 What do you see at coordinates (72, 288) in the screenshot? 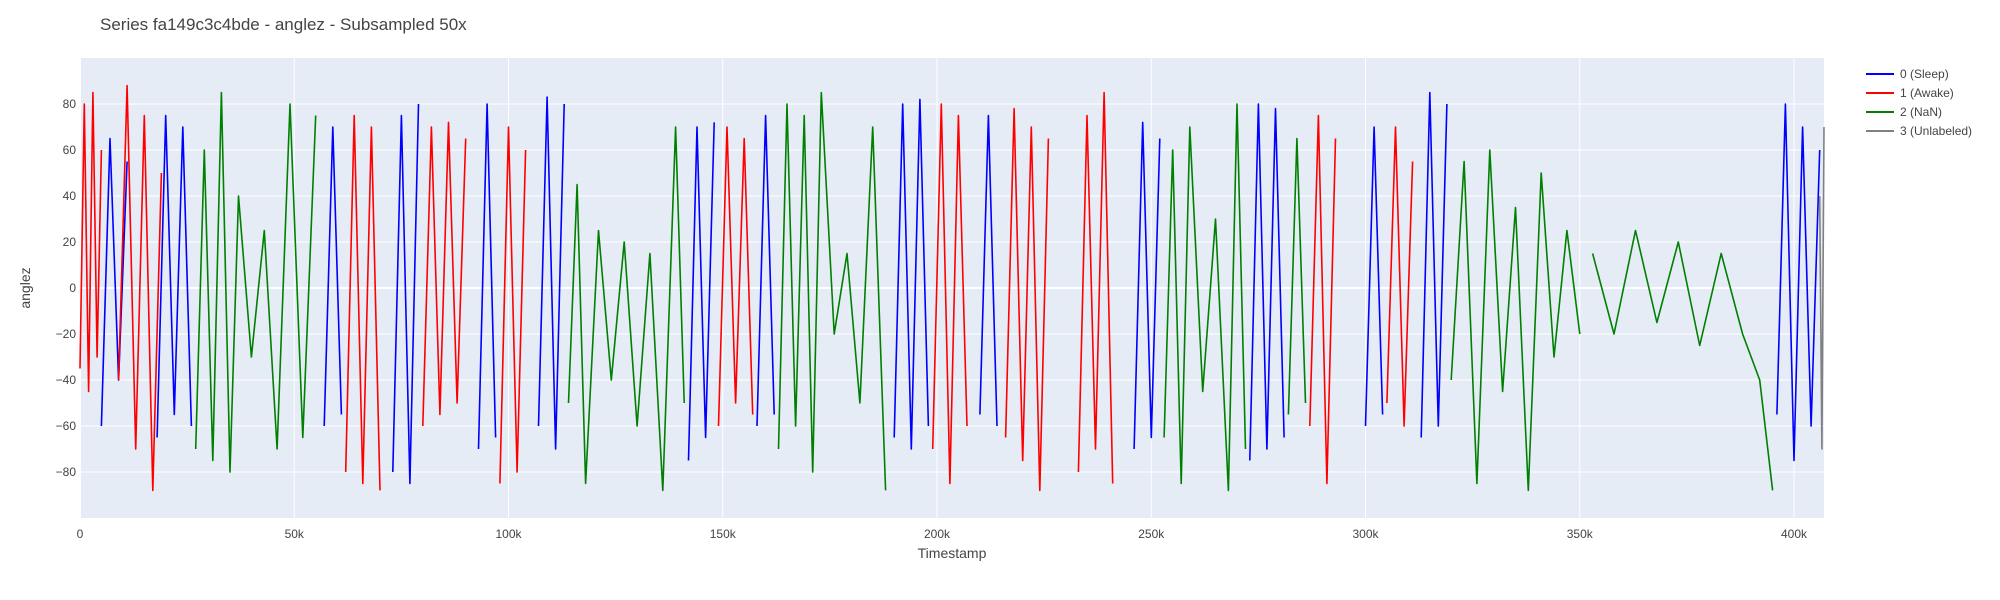
I see `y-tick-label: 0` at bounding box center [72, 288].